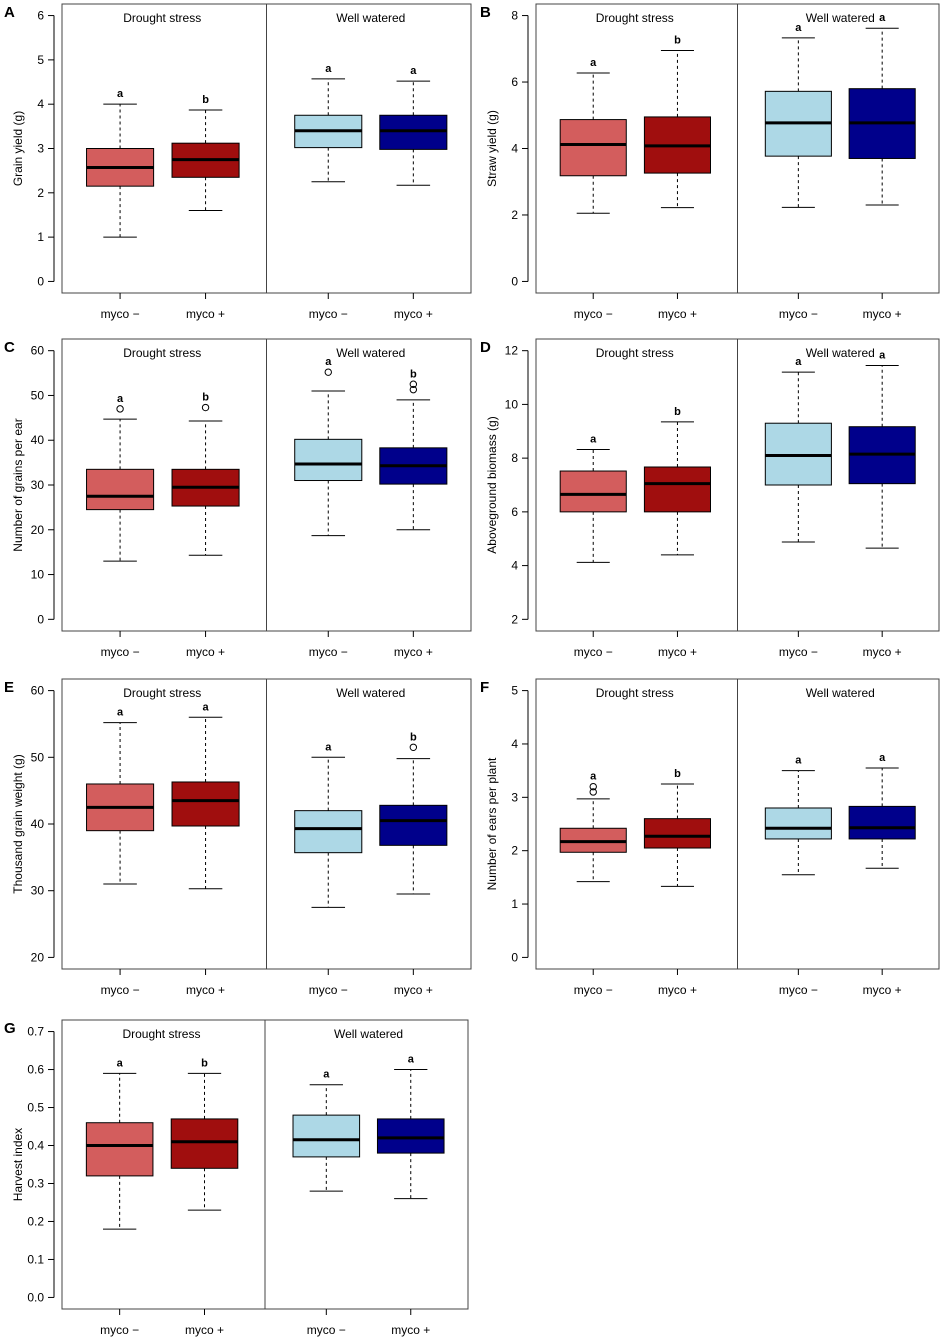  Describe the element at coordinates (18, 484) in the screenshot. I see `y-axis-title: Number of grains per ear` at that location.